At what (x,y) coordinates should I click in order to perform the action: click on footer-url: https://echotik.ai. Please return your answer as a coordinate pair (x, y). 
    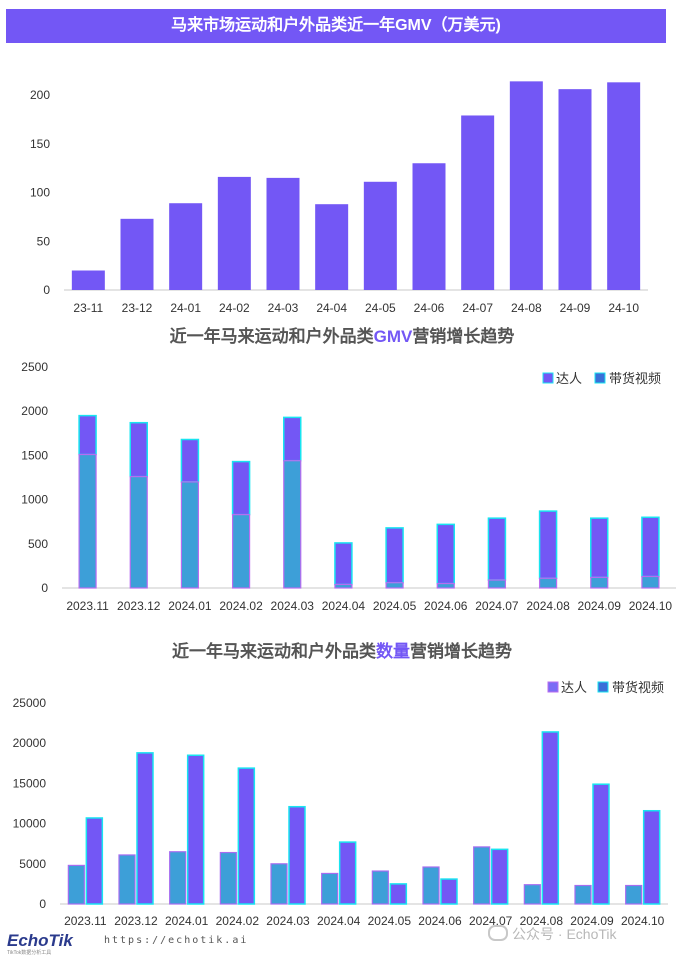
    Looking at the image, I should click on (176, 940).